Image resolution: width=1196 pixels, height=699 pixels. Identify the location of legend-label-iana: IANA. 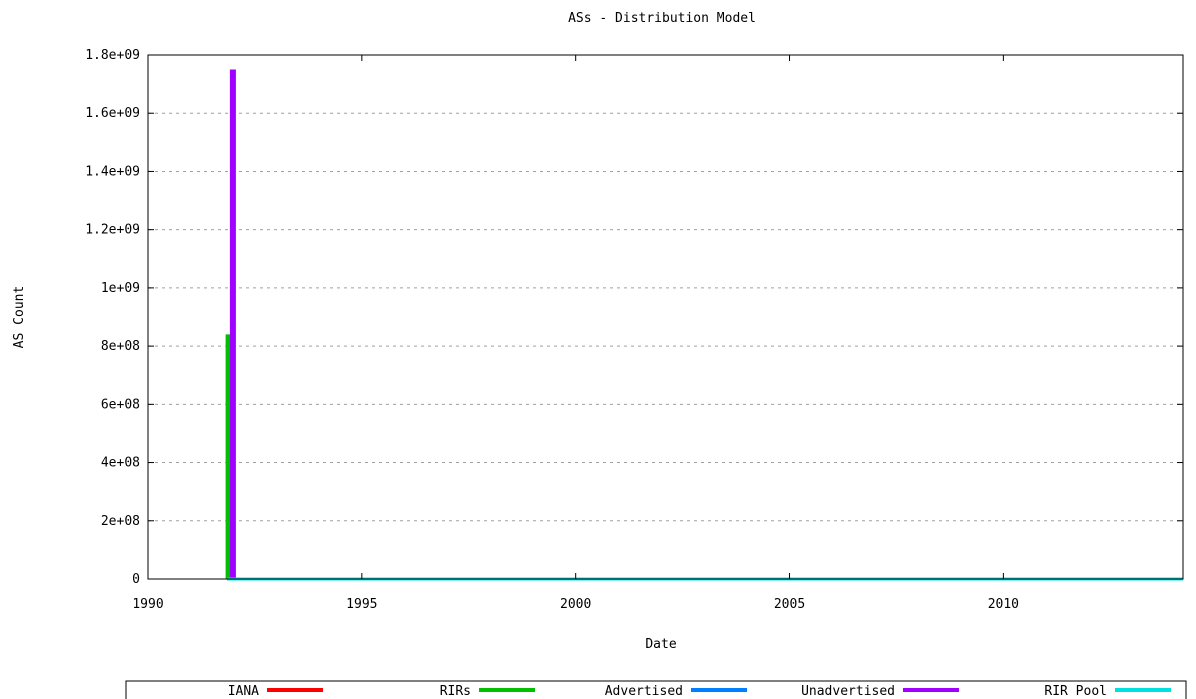
(243, 691).